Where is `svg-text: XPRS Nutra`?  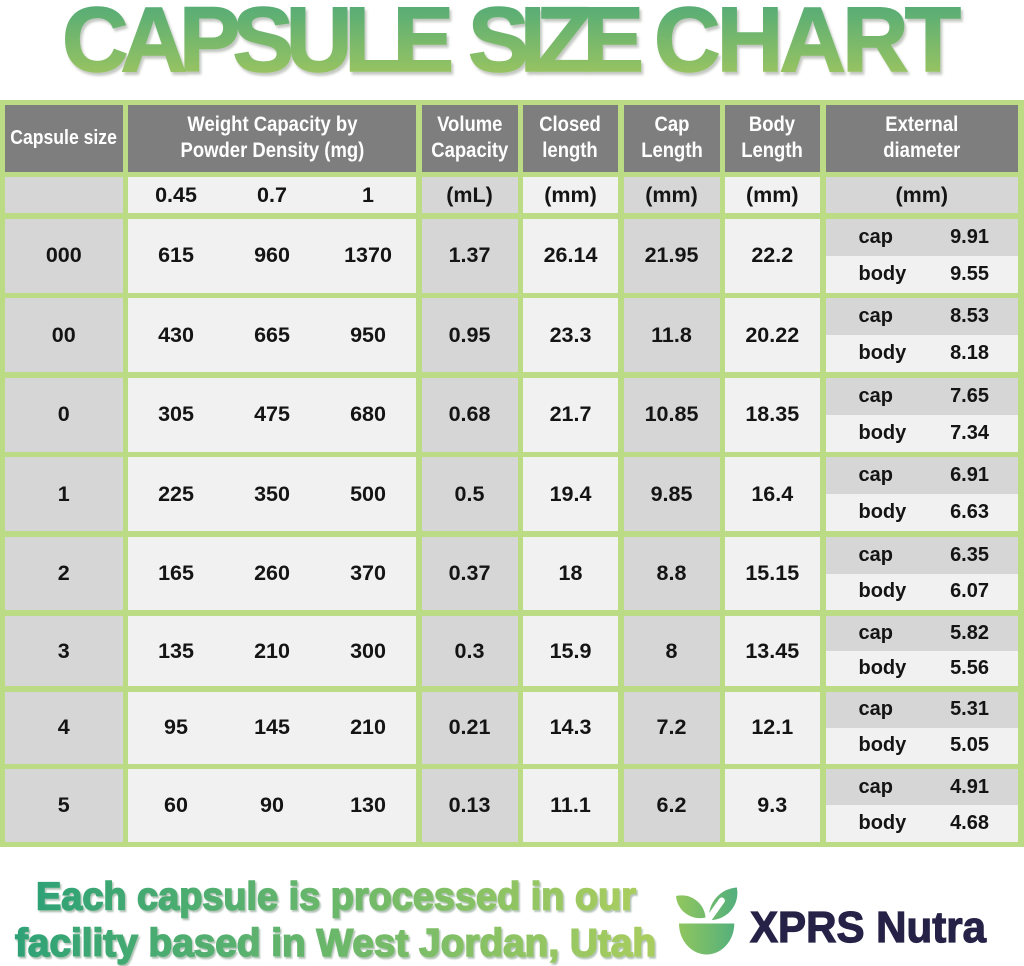 svg-text: XPRS Nutra is located at coordinates (868, 927).